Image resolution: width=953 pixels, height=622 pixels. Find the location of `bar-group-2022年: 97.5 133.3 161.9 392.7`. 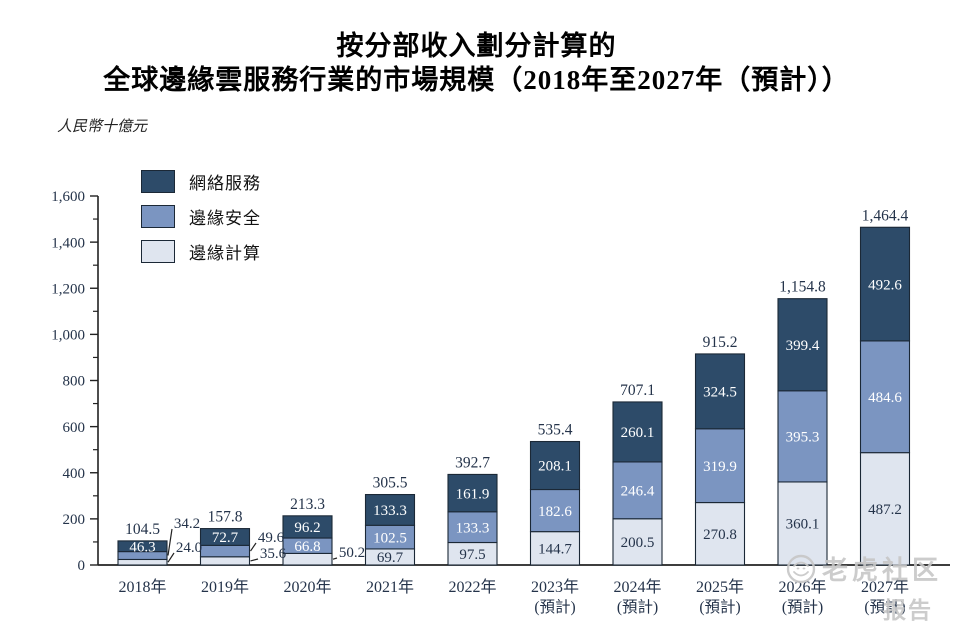

bar-group-2022年: 97.5 133.3 161.9 392.7 is located at coordinates (472, 510).